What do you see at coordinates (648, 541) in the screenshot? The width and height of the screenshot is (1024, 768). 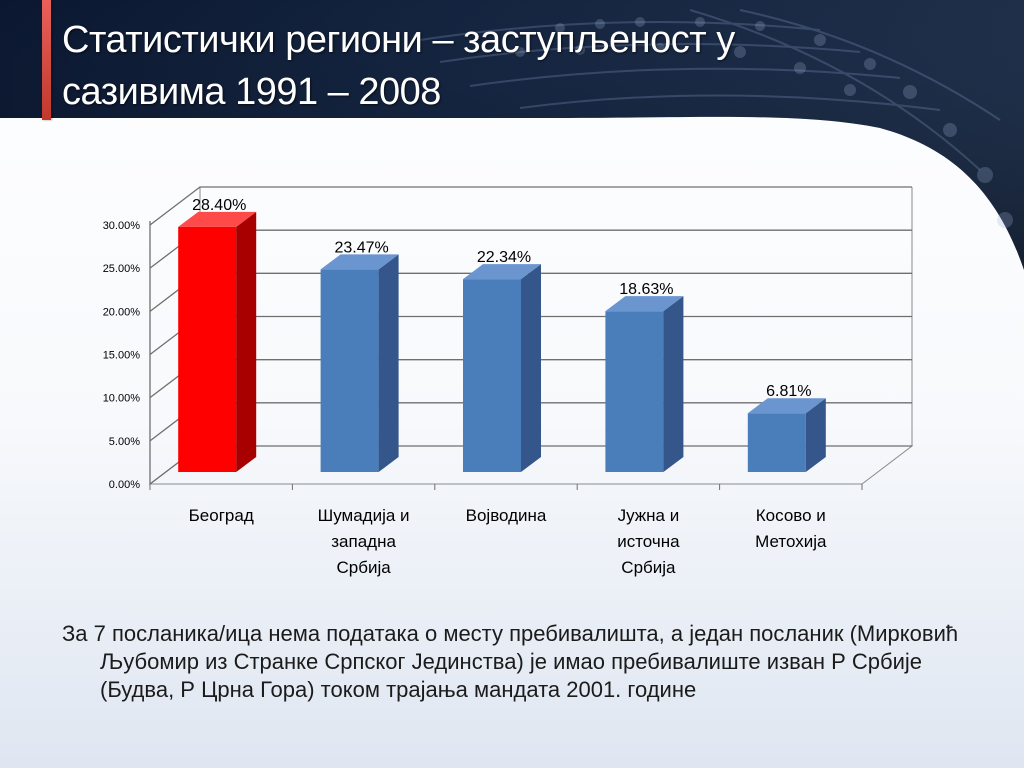 I see `category-label: источна` at bounding box center [648, 541].